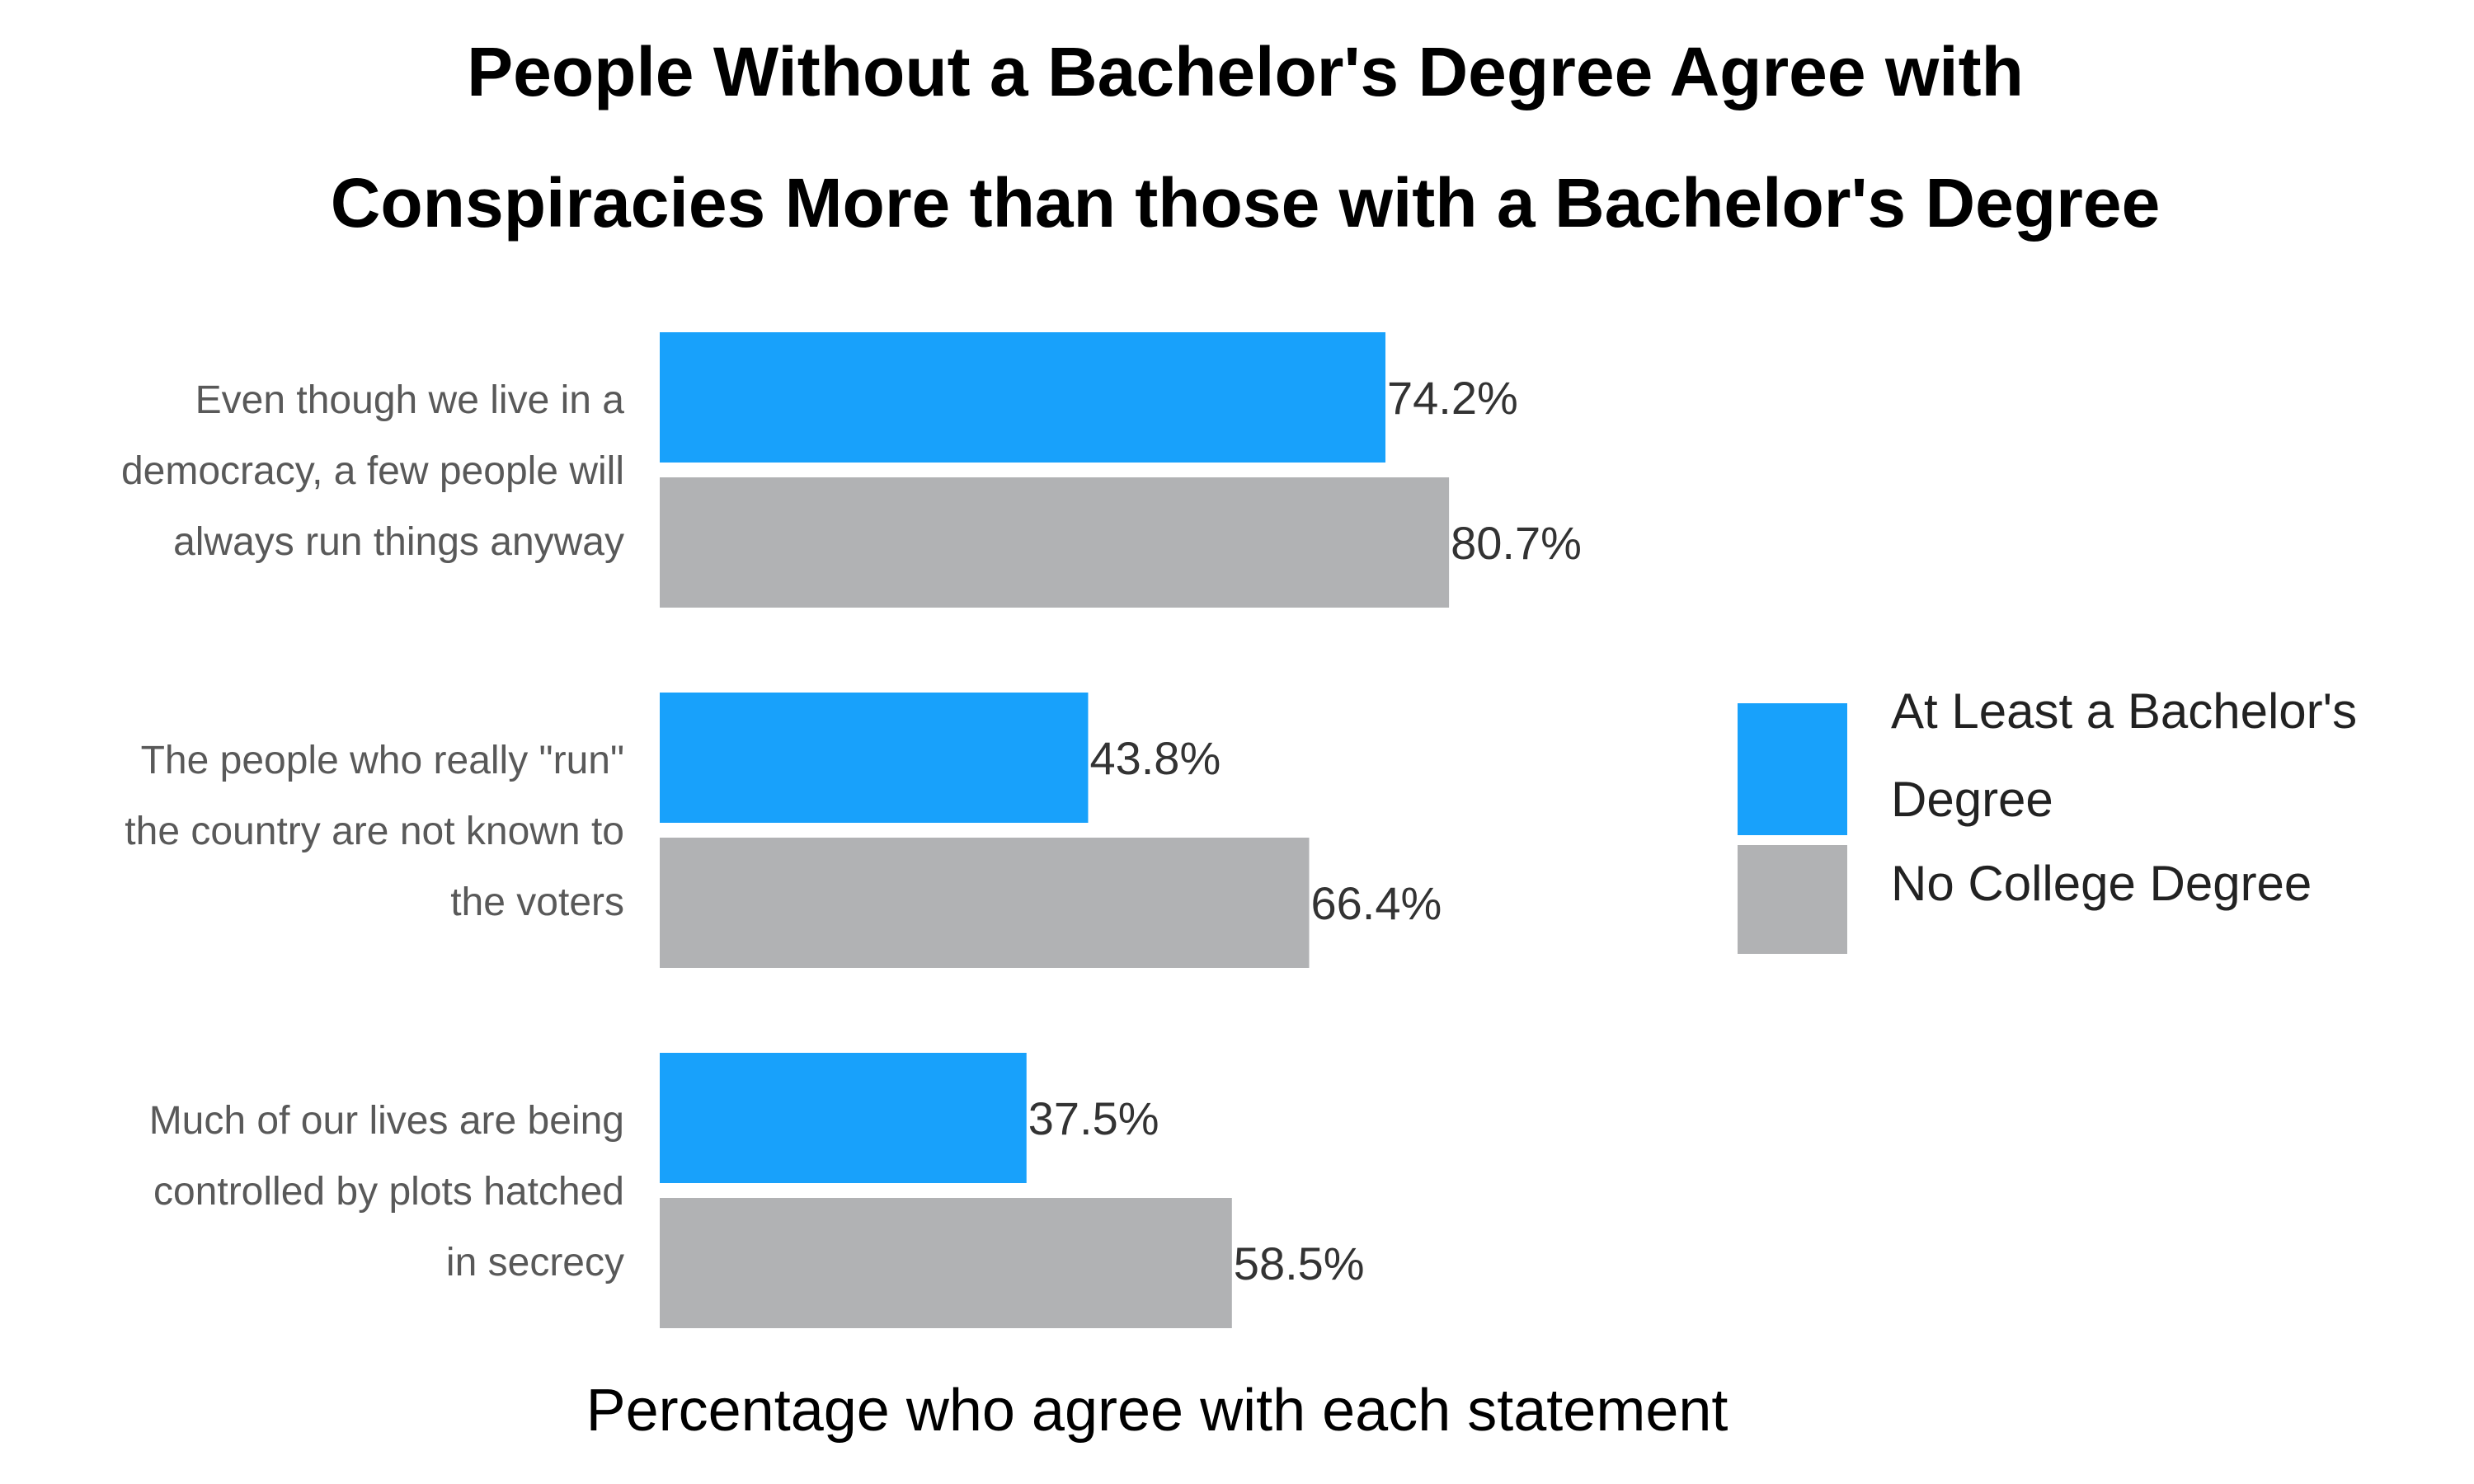  I want to click on category-label: democracy, a few people will, so click(372, 471).